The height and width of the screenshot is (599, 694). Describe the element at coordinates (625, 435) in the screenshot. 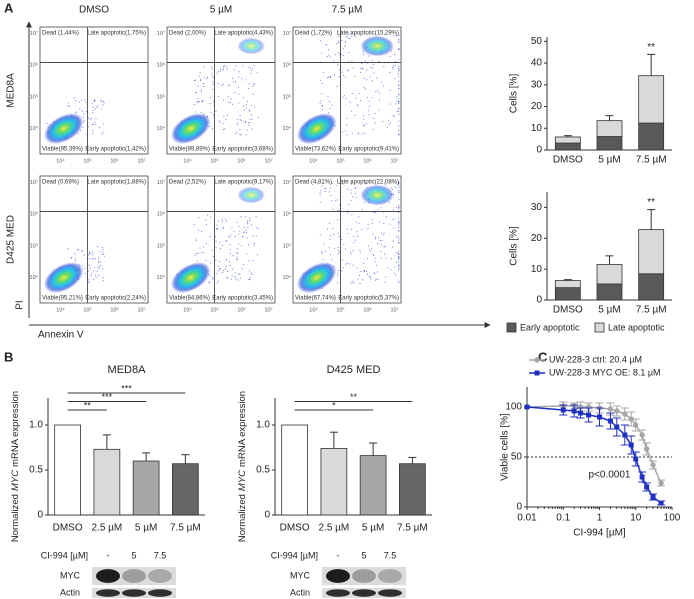

I see `data-point` at that location.